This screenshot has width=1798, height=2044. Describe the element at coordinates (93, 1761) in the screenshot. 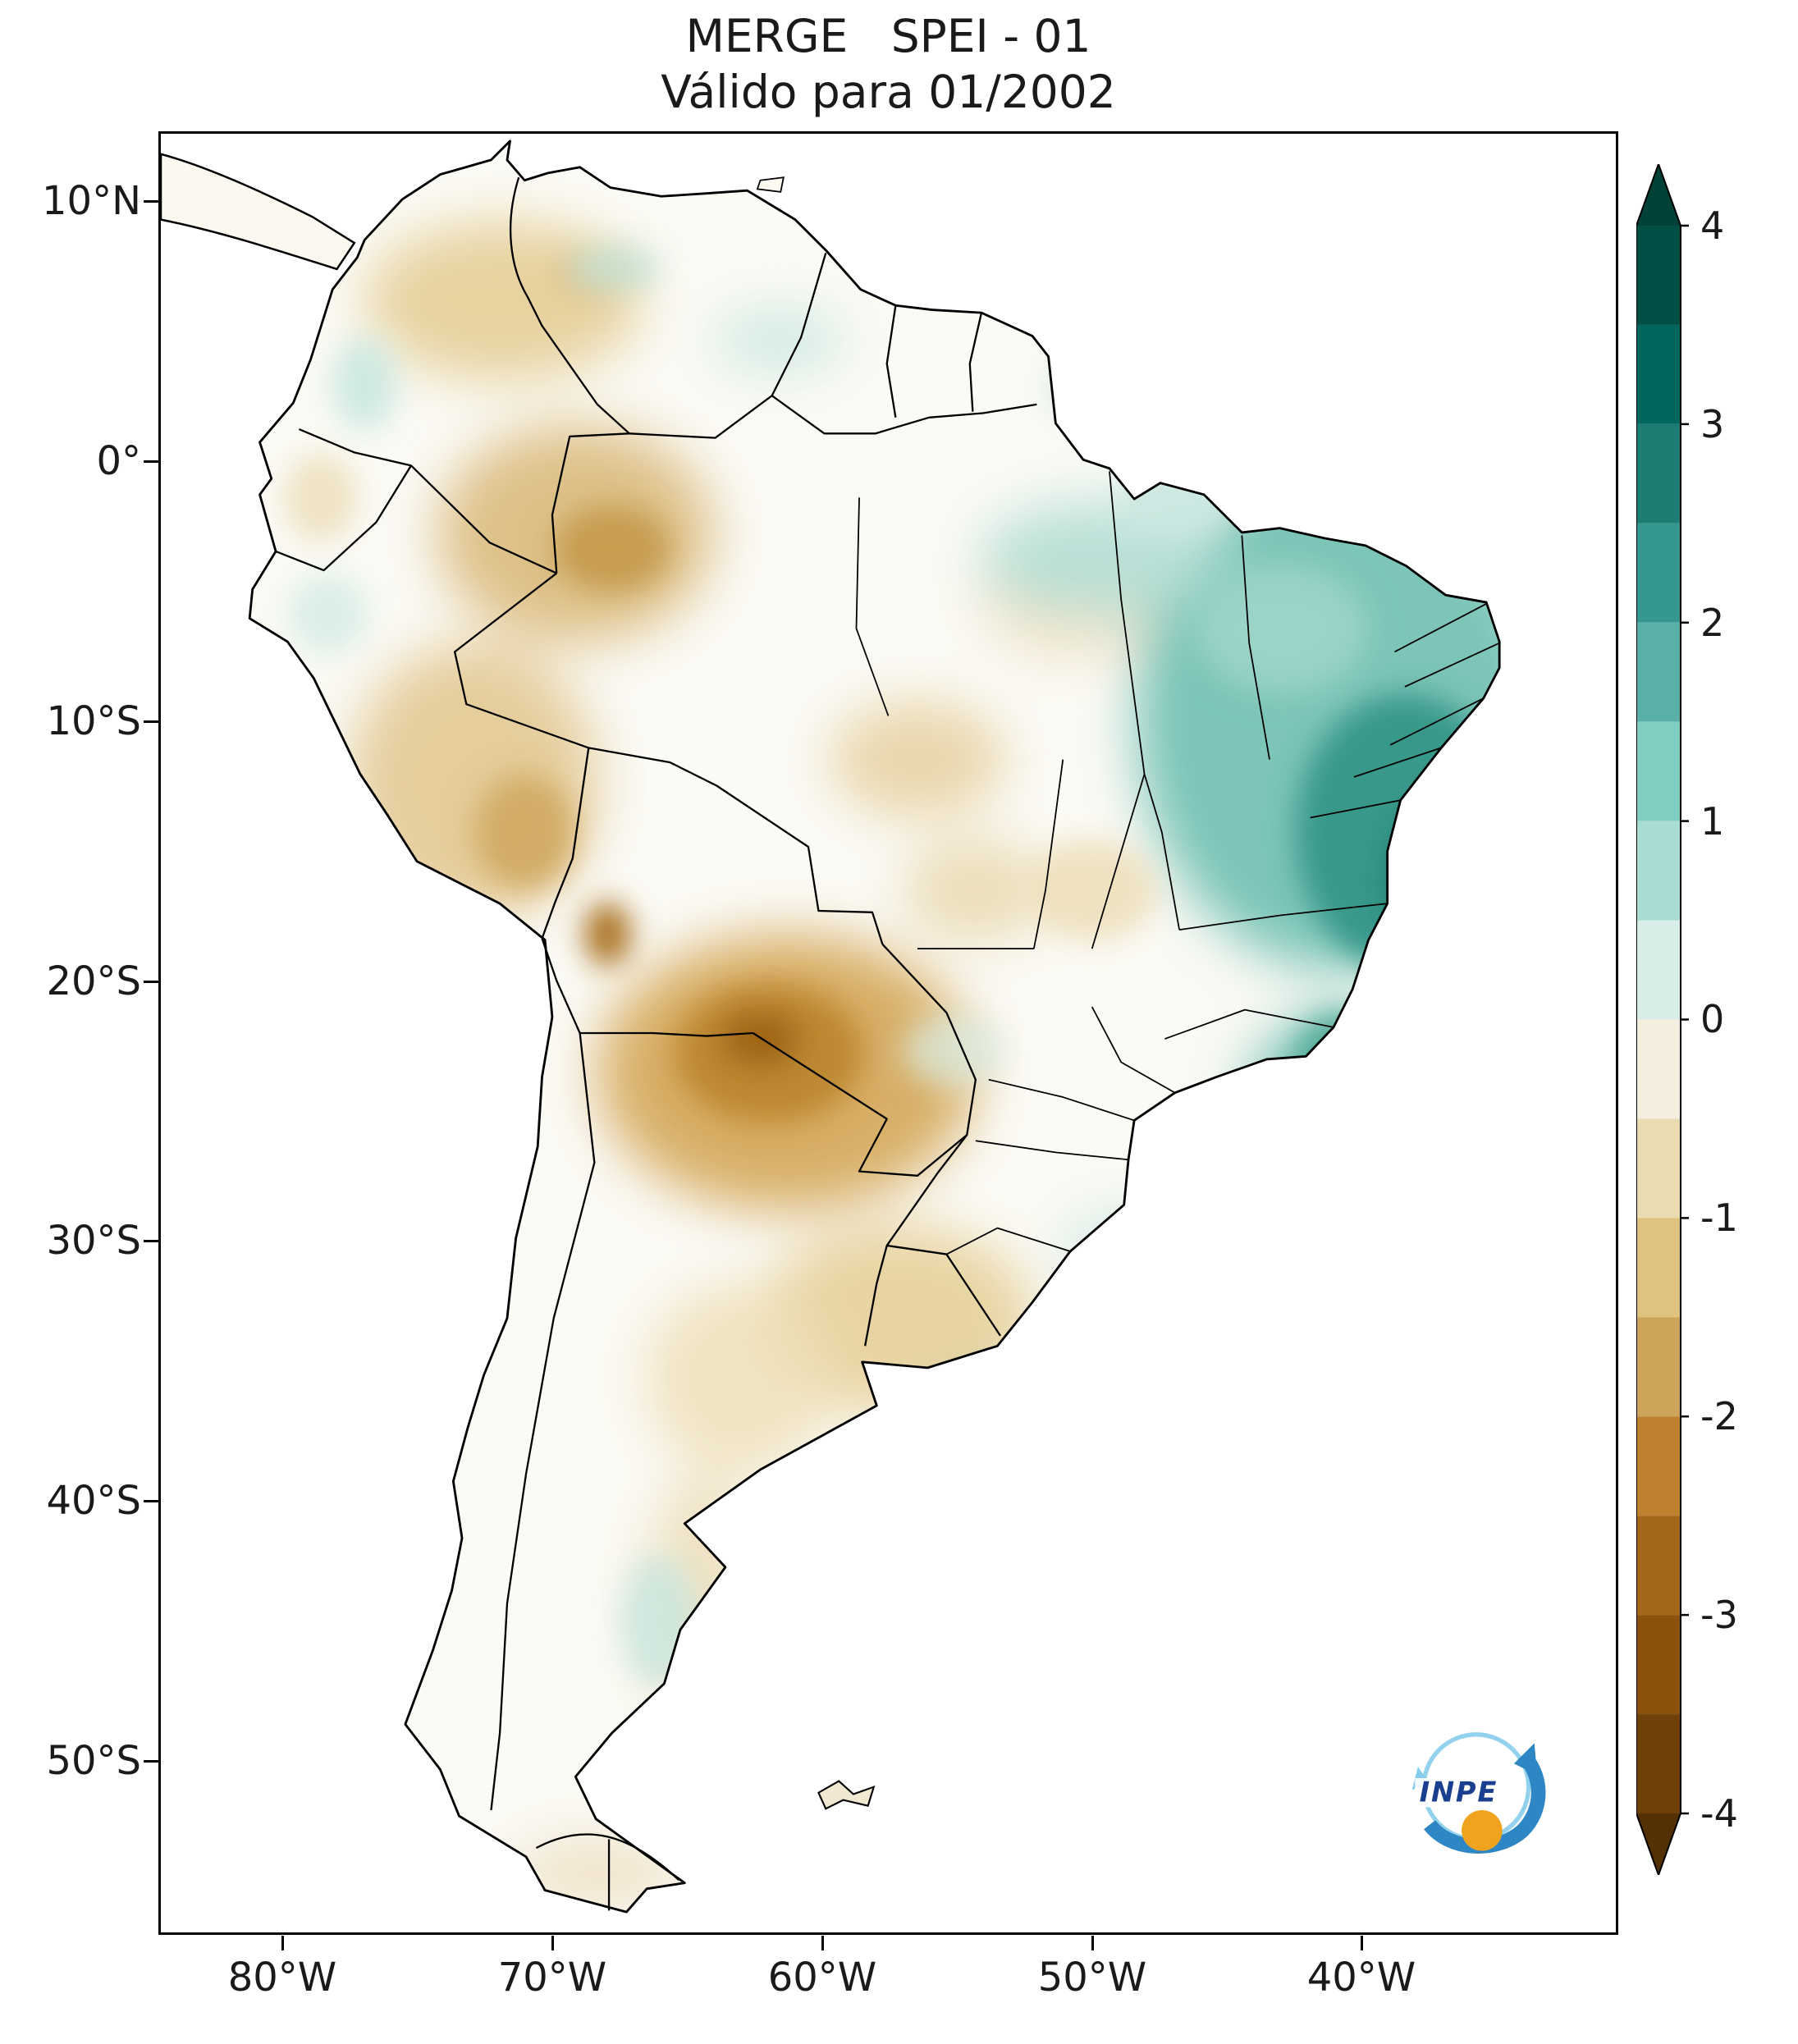

I see `y-axis-tick-label: 50°S` at that location.